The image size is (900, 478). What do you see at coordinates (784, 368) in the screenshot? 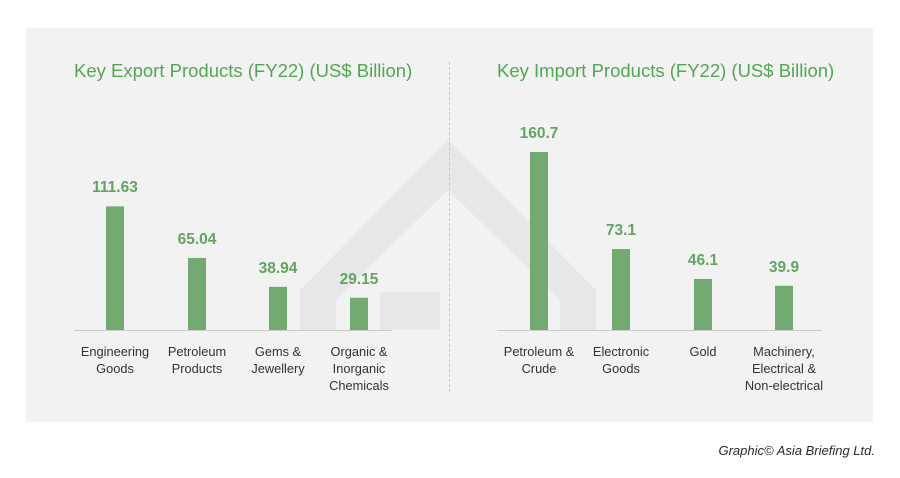
I see `import-category-label-3: Machinery, Electrical & Non-electrical` at bounding box center [784, 368].